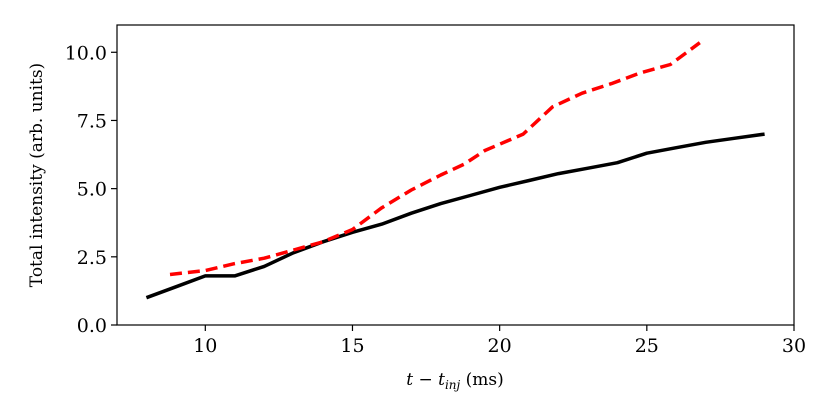 The image size is (830, 415). I want to click on x-tick-label: 20, so click(500, 346).